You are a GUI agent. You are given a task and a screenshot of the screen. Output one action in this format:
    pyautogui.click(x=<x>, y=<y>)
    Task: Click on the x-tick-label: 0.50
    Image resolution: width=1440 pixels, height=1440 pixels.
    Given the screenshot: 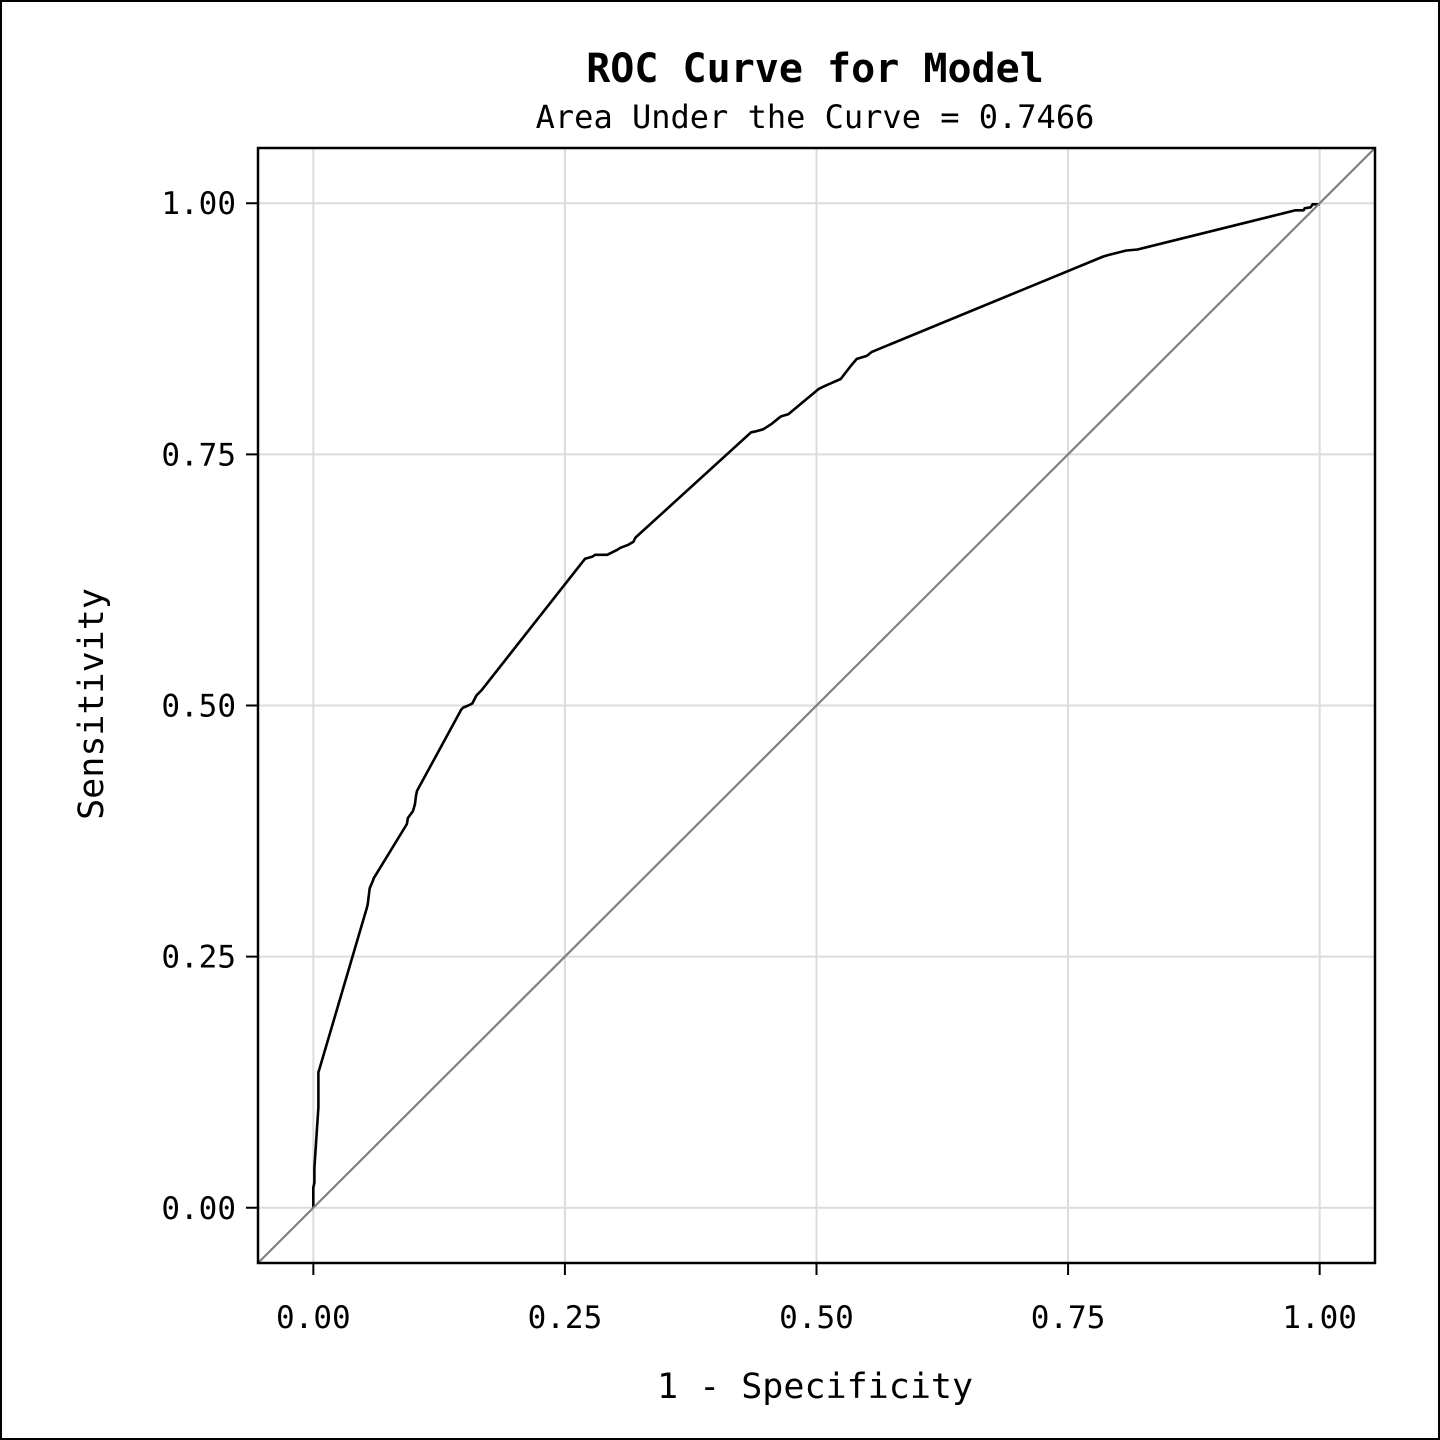 What is the action you would take?
    pyautogui.click(x=816, y=1318)
    